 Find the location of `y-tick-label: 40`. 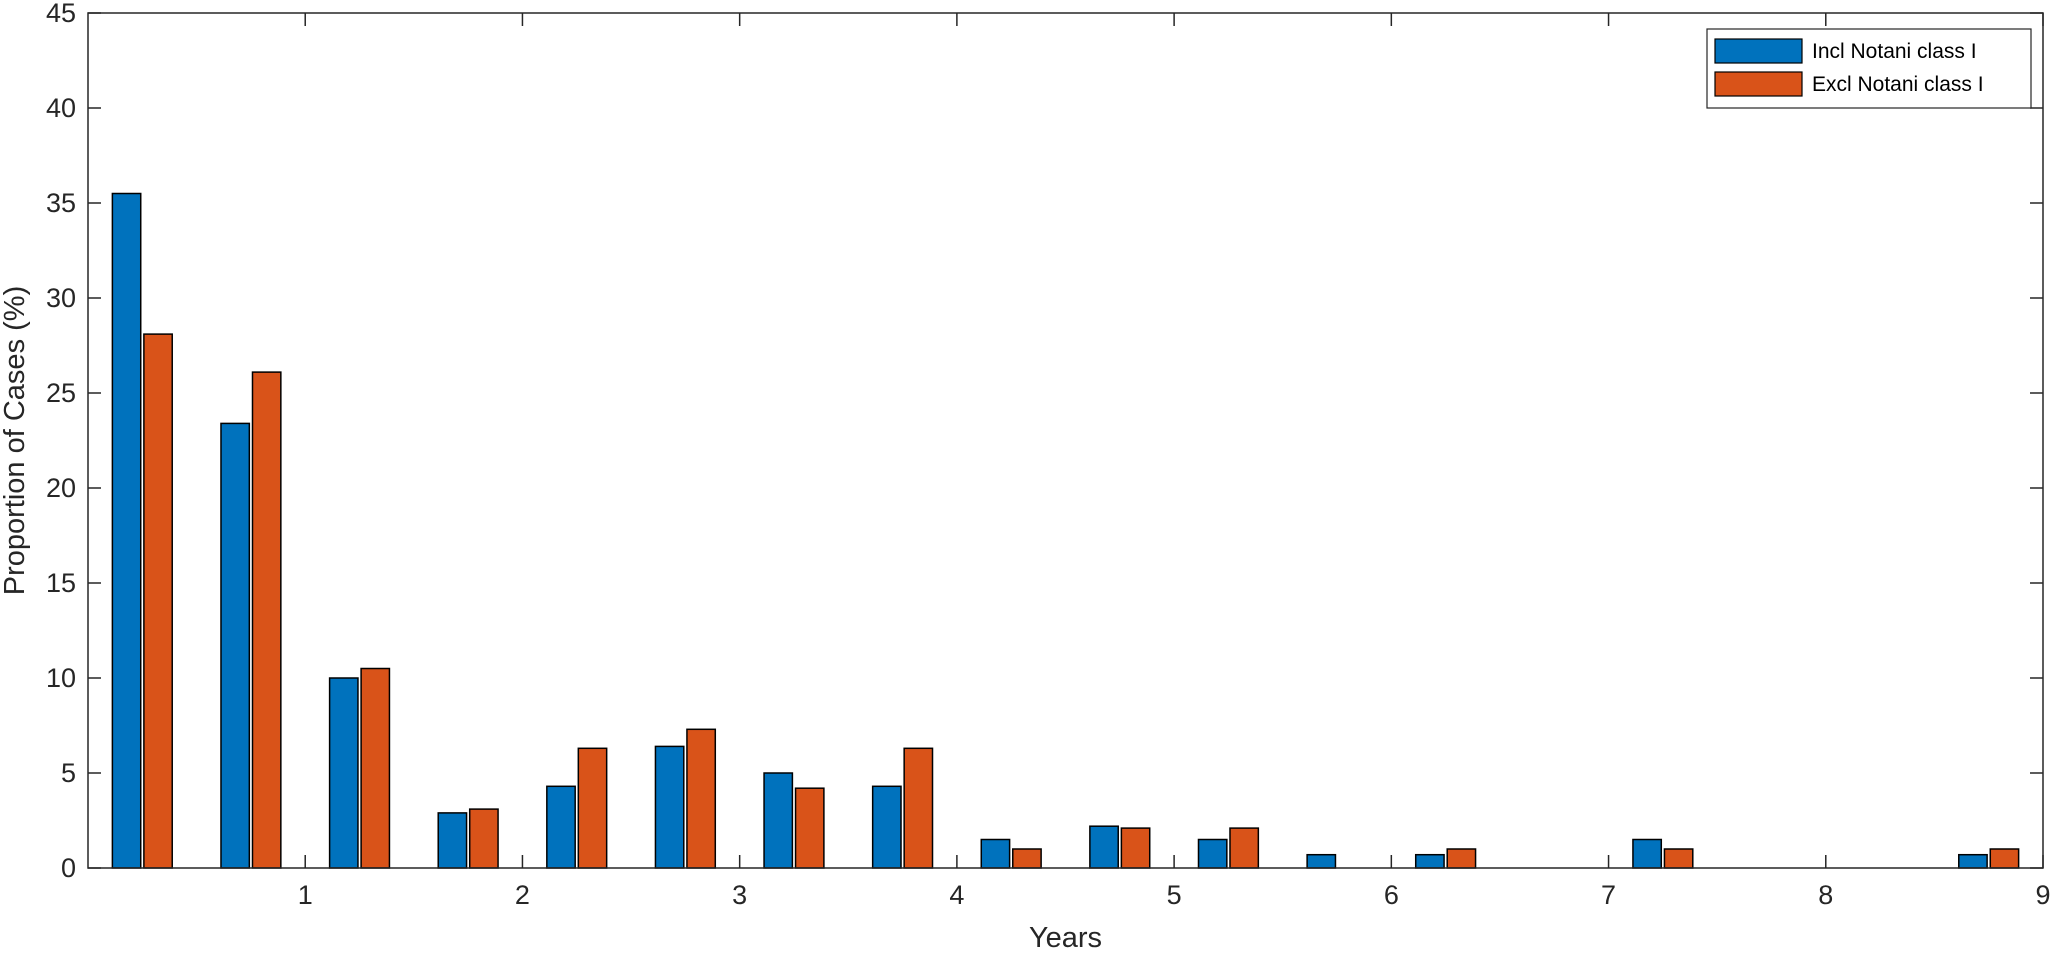

y-tick-label: 40 is located at coordinates (61, 108).